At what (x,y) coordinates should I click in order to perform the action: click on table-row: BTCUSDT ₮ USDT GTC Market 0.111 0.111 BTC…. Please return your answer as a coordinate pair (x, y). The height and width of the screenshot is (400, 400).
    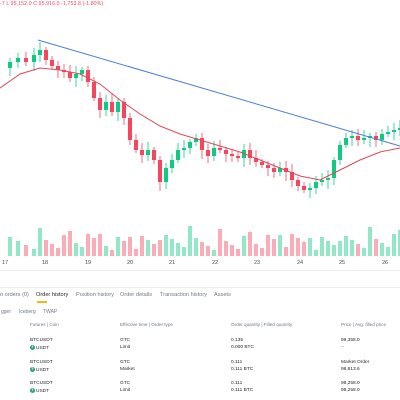
    Looking at the image, I should click on (200, 368).